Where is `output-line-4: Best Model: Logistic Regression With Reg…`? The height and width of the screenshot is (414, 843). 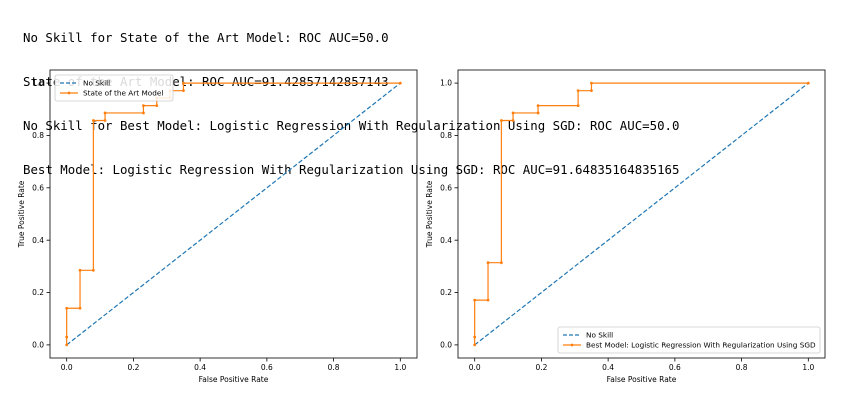 output-line-4: Best Model: Logistic Regression With Reg… is located at coordinates (351, 169).